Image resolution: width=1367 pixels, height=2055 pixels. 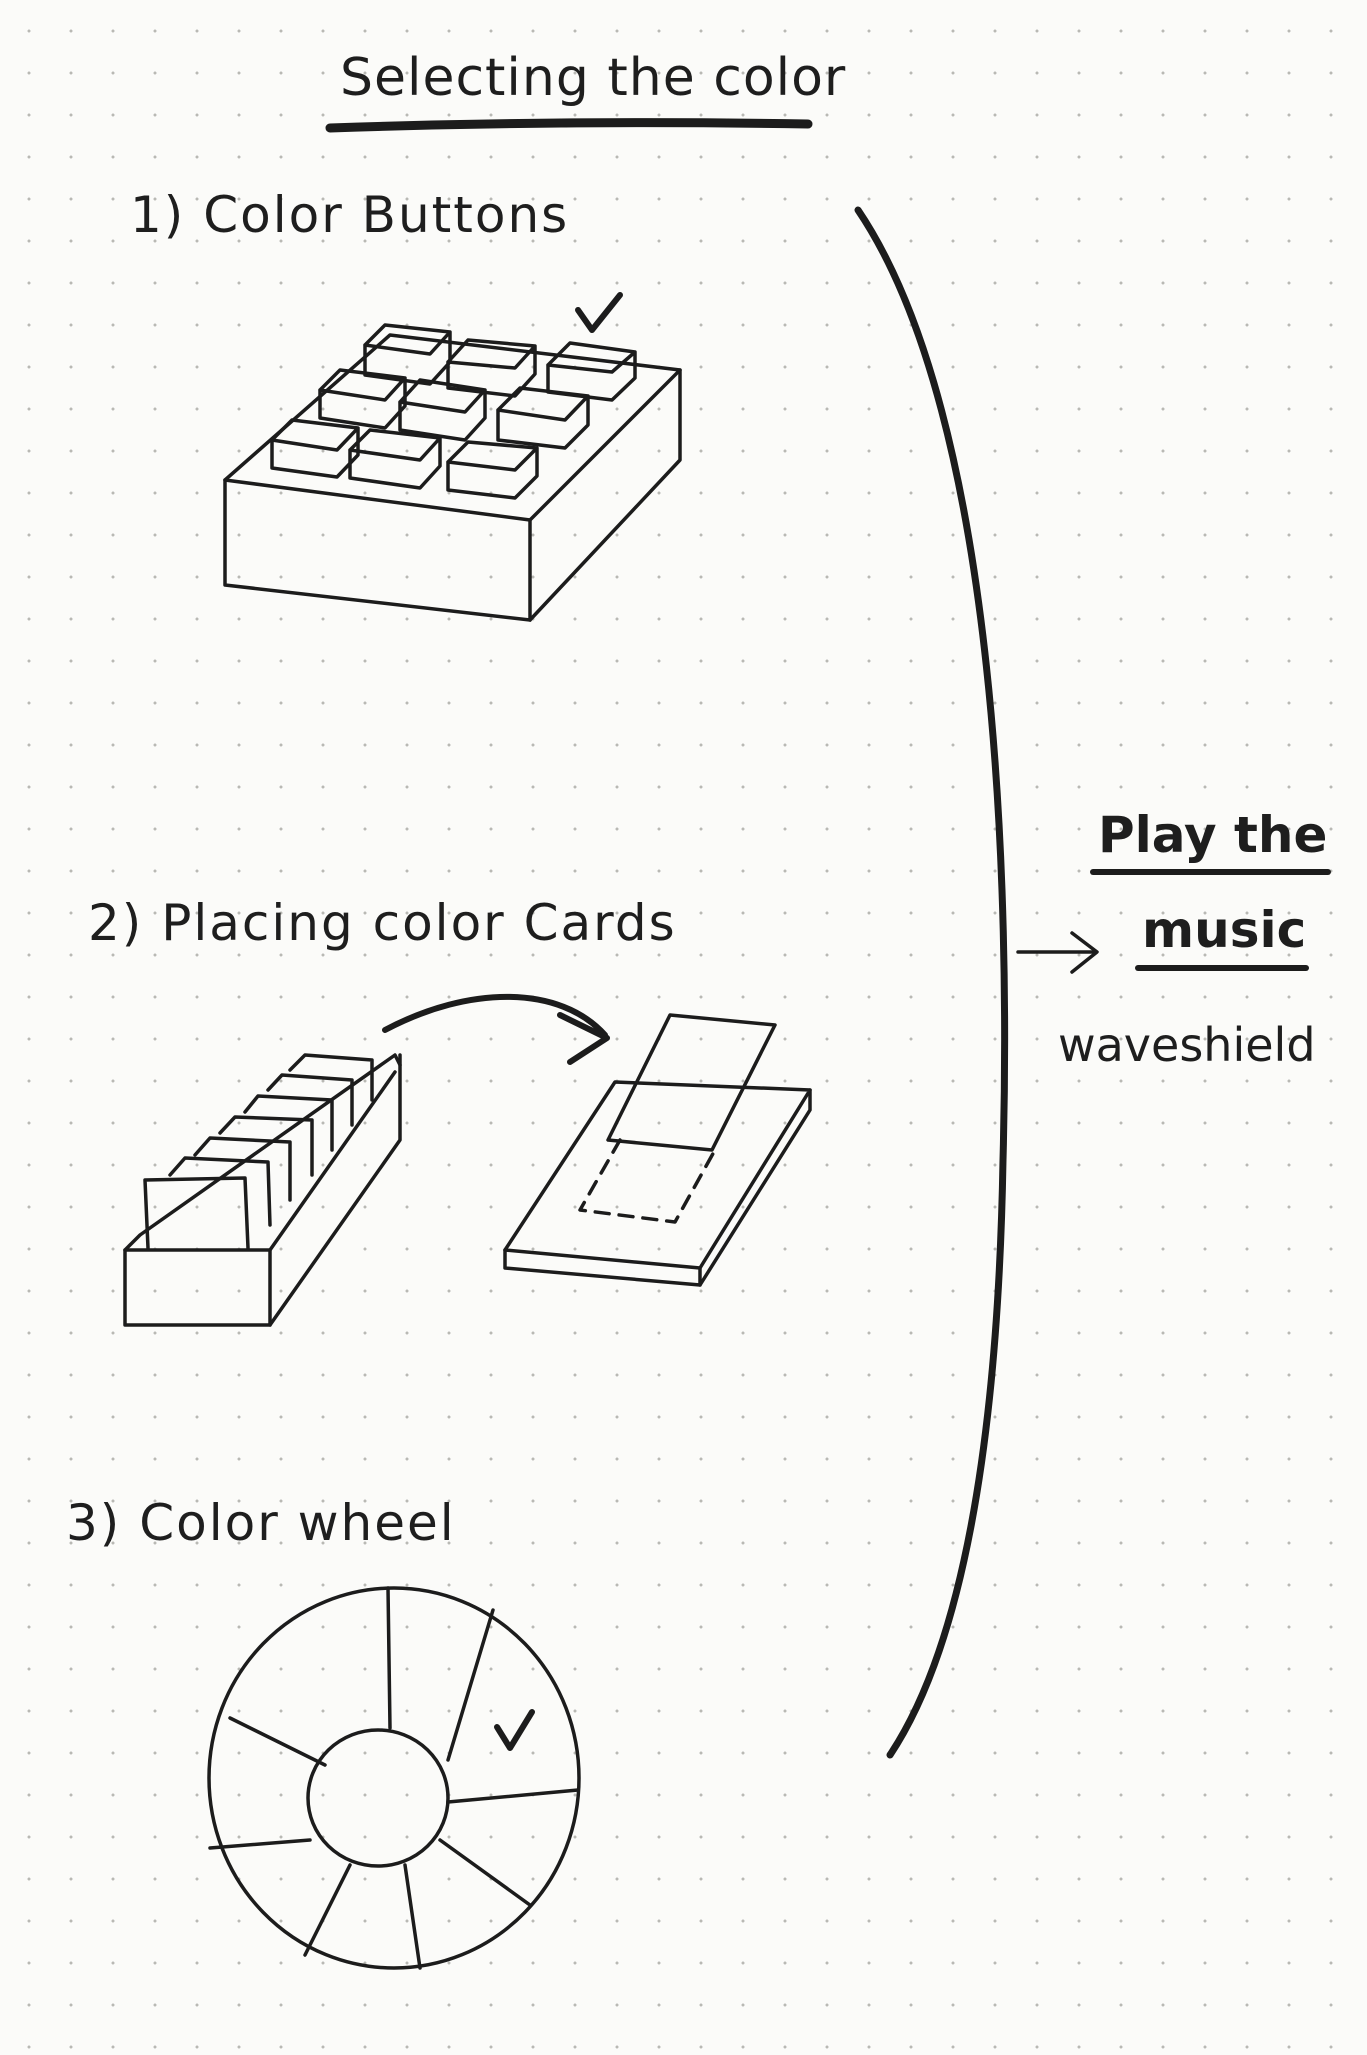 What do you see at coordinates (452, 457) in the screenshot?
I see `button-grid-sketch-icon` at bounding box center [452, 457].